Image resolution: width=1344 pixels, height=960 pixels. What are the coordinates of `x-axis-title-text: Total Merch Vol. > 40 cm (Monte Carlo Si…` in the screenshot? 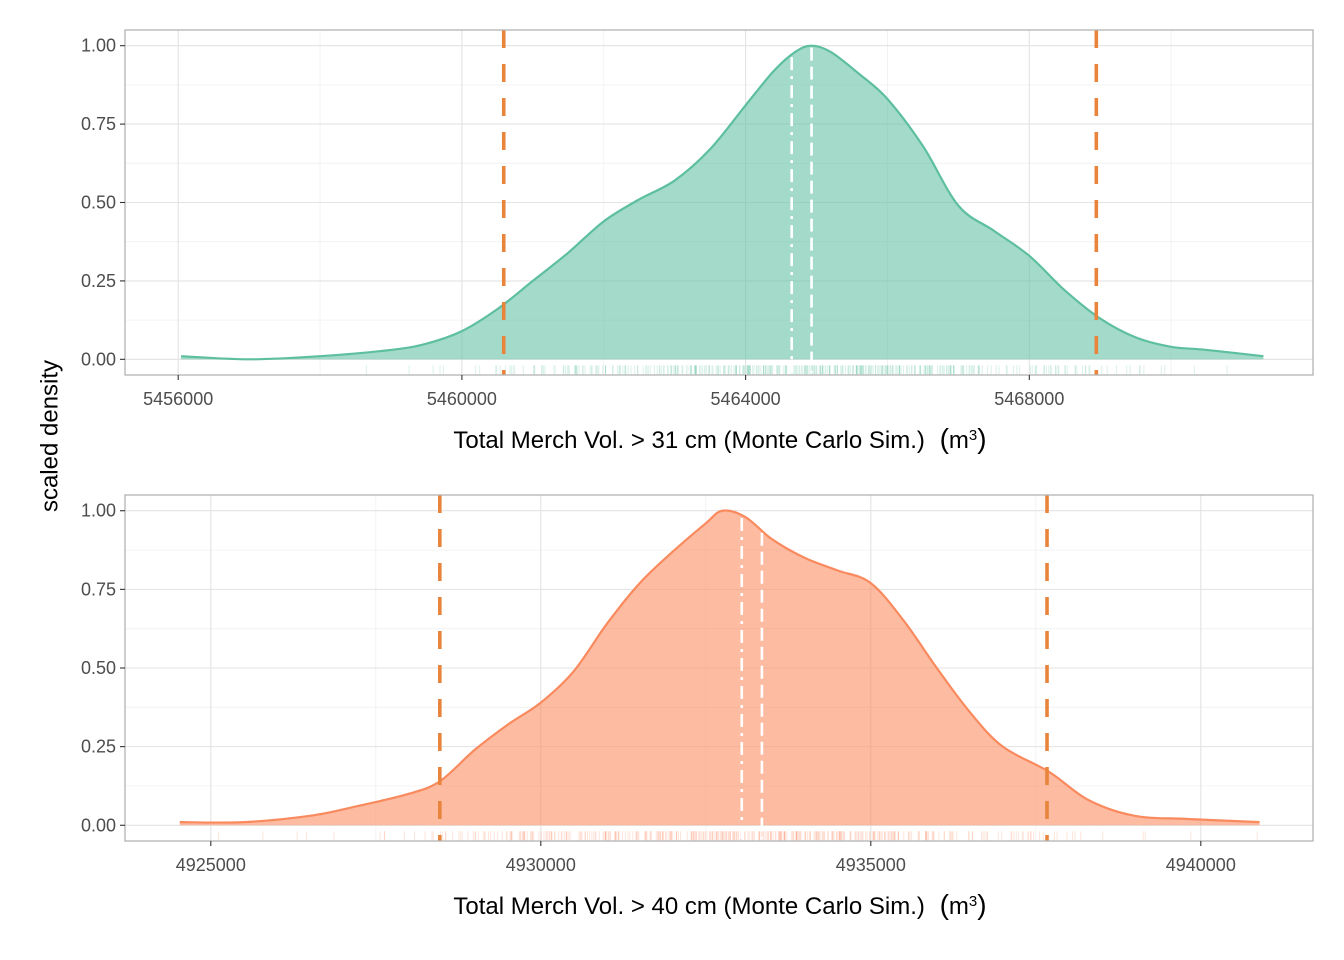 It's located at (689, 906).